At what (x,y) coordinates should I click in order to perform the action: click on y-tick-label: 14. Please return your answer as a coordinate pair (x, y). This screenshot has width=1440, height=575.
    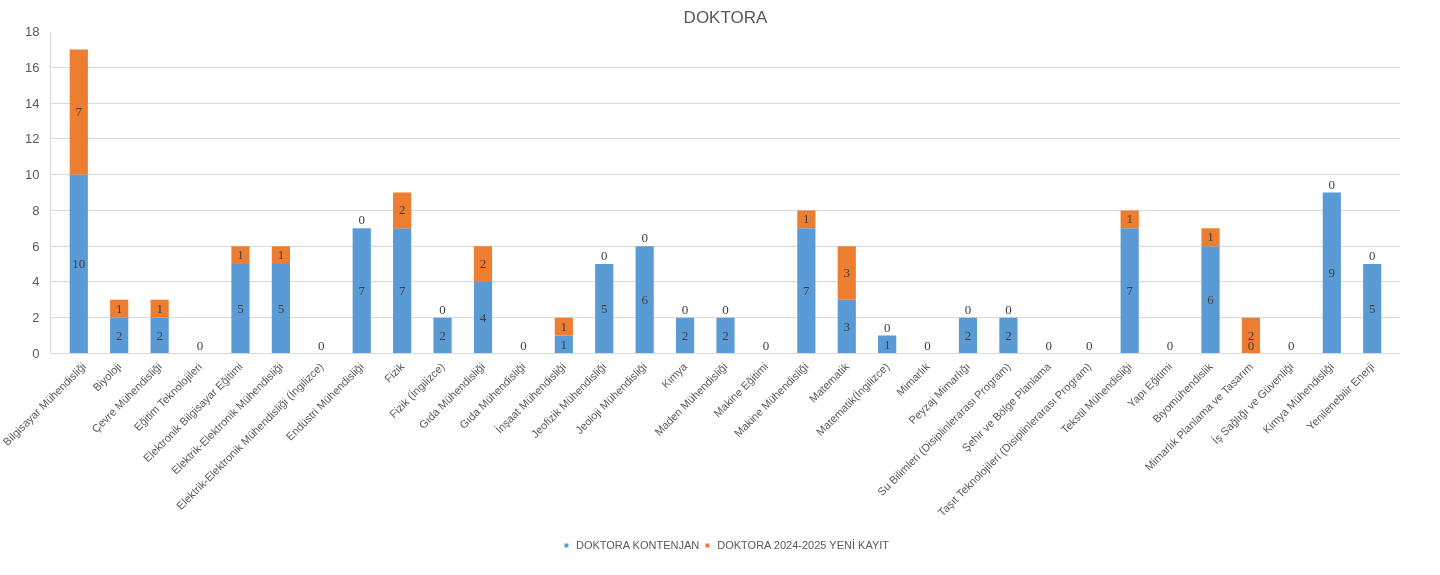
    Looking at the image, I should click on (32, 103).